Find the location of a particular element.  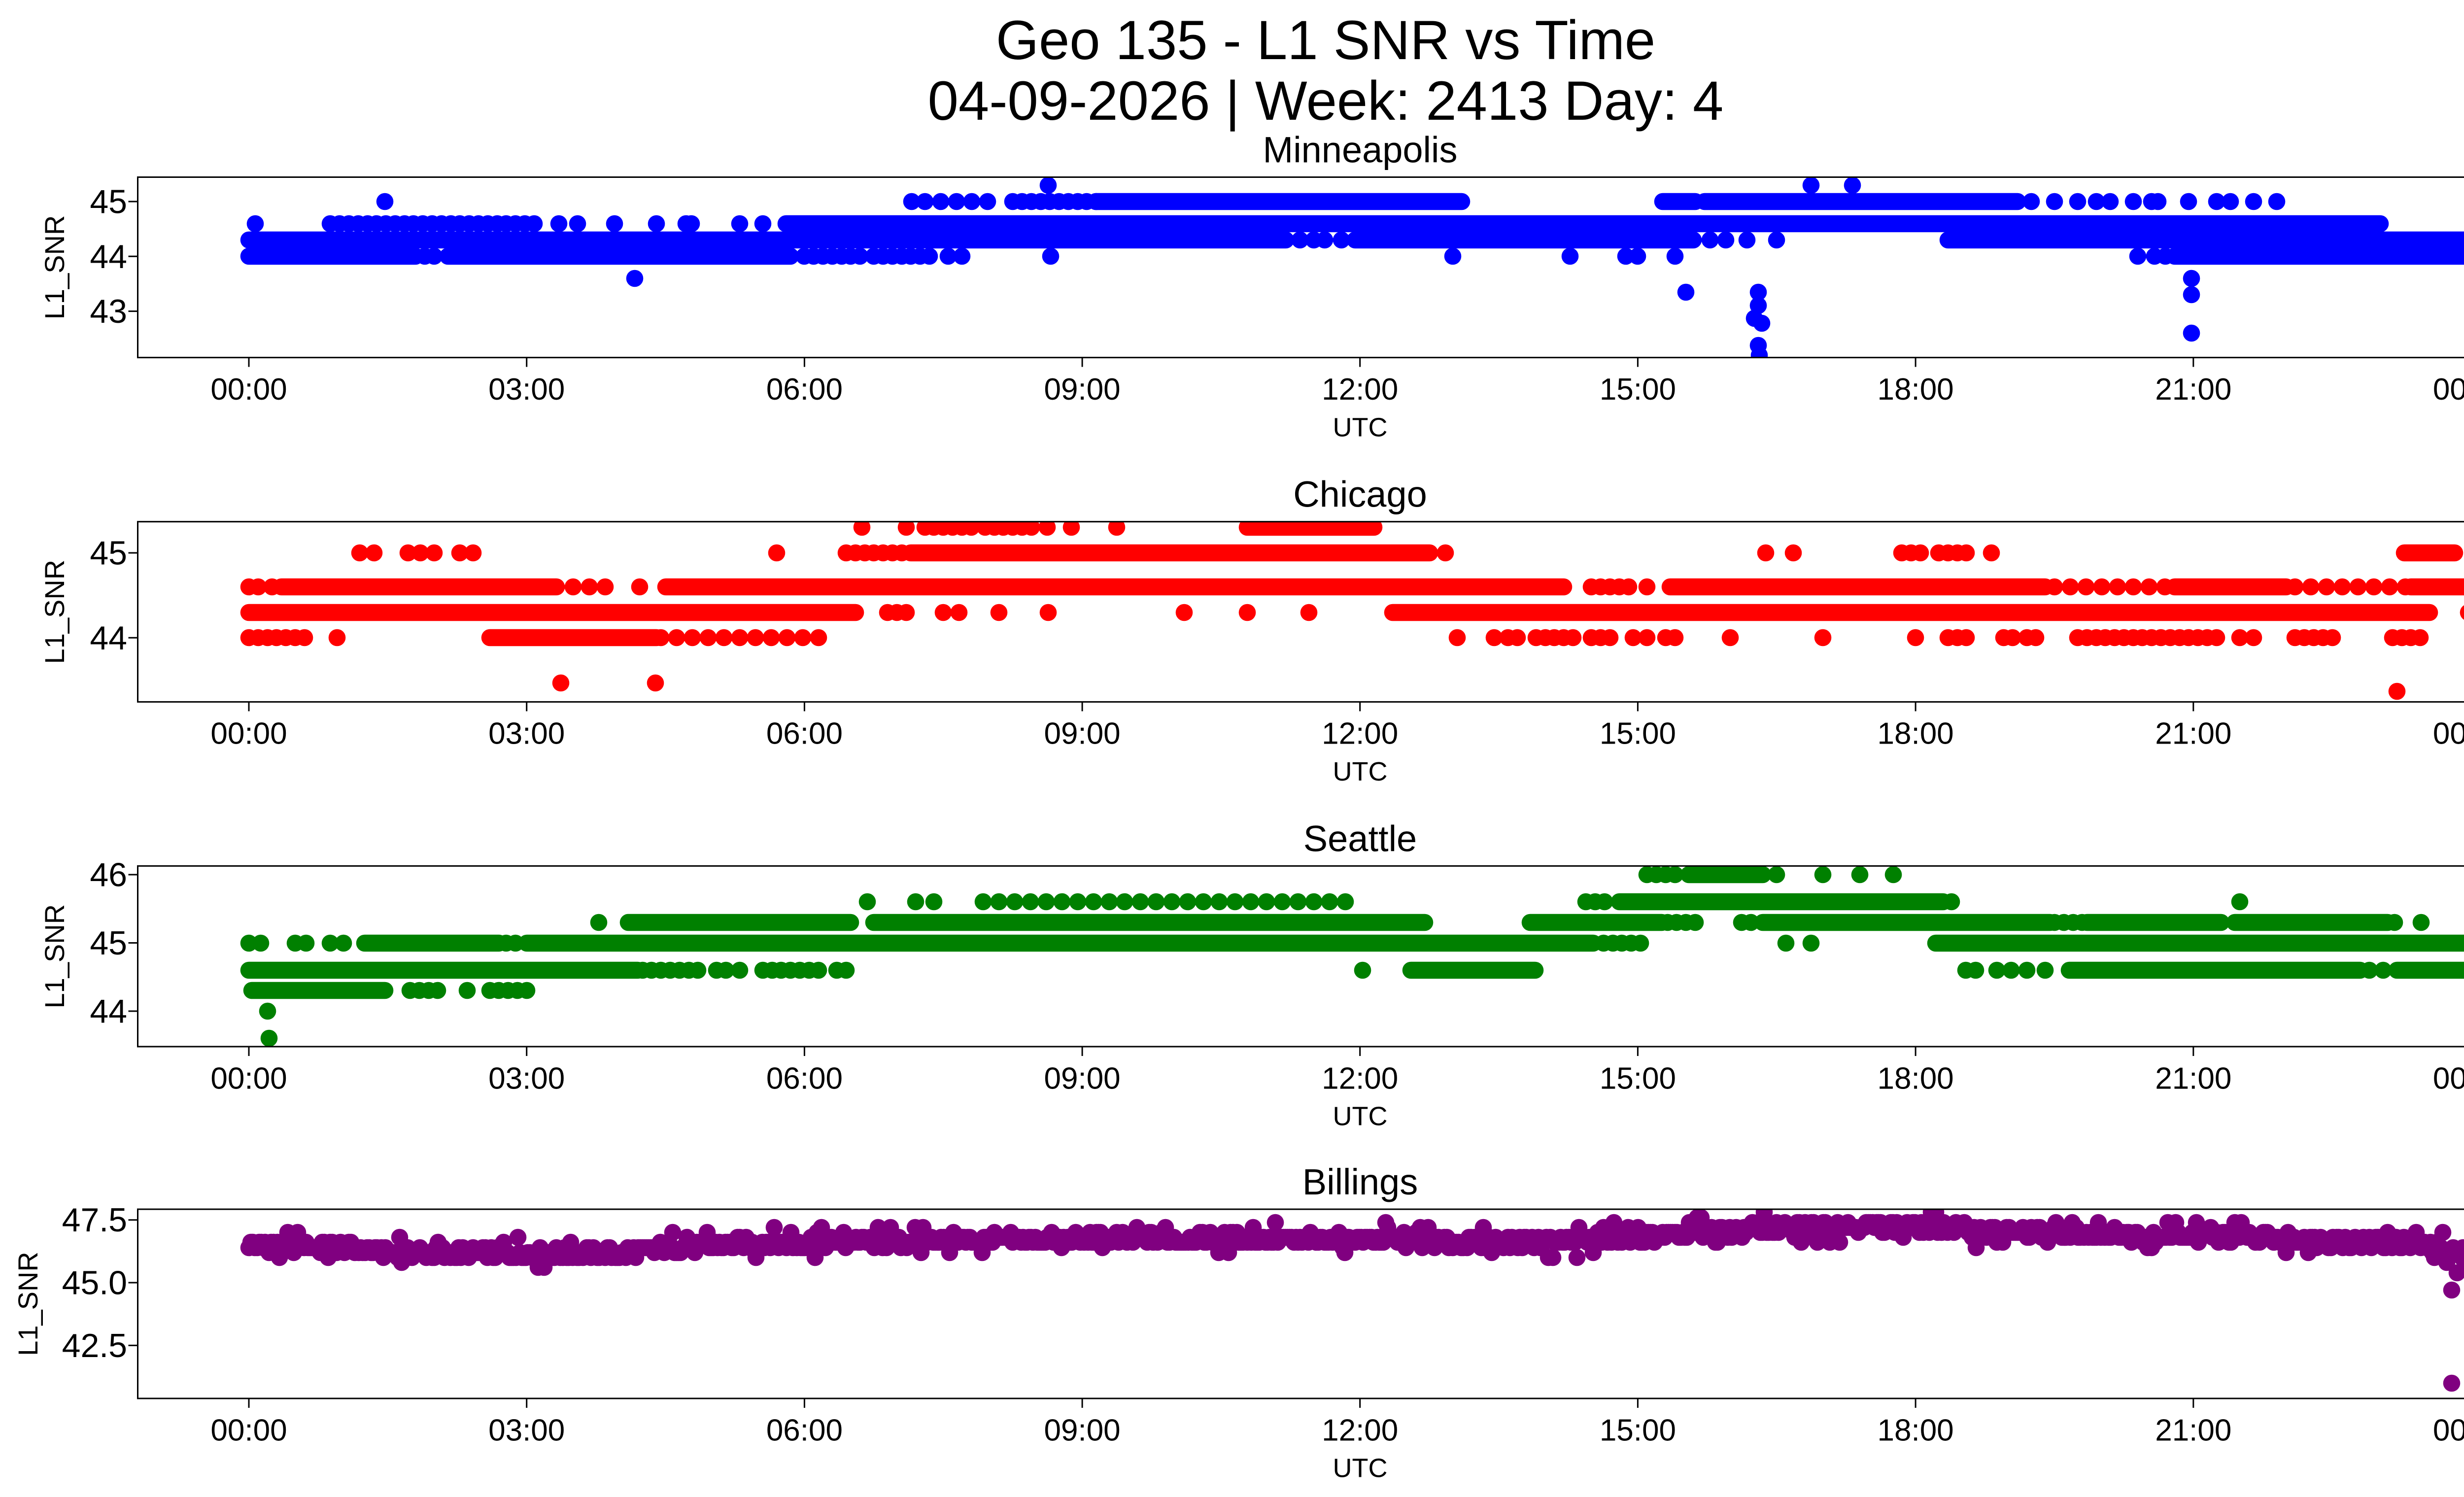

svg-text: Geo 135 - L1 SNR vs Time is located at coordinates (1325, 40).